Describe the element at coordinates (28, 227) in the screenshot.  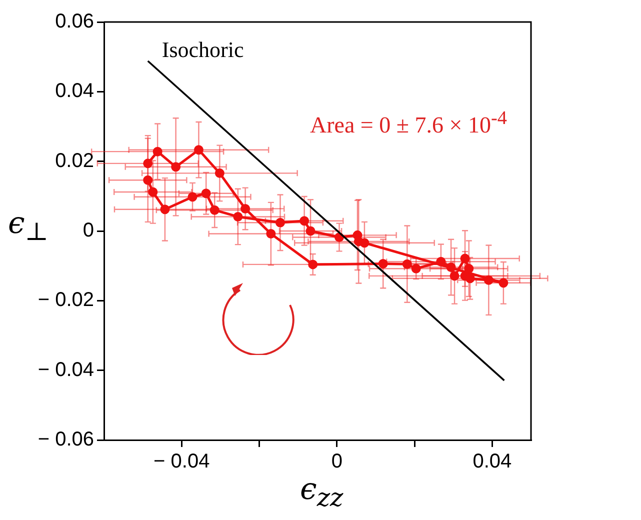
I see `y-axis-title: ϵ$_{⊥}$` at that location.